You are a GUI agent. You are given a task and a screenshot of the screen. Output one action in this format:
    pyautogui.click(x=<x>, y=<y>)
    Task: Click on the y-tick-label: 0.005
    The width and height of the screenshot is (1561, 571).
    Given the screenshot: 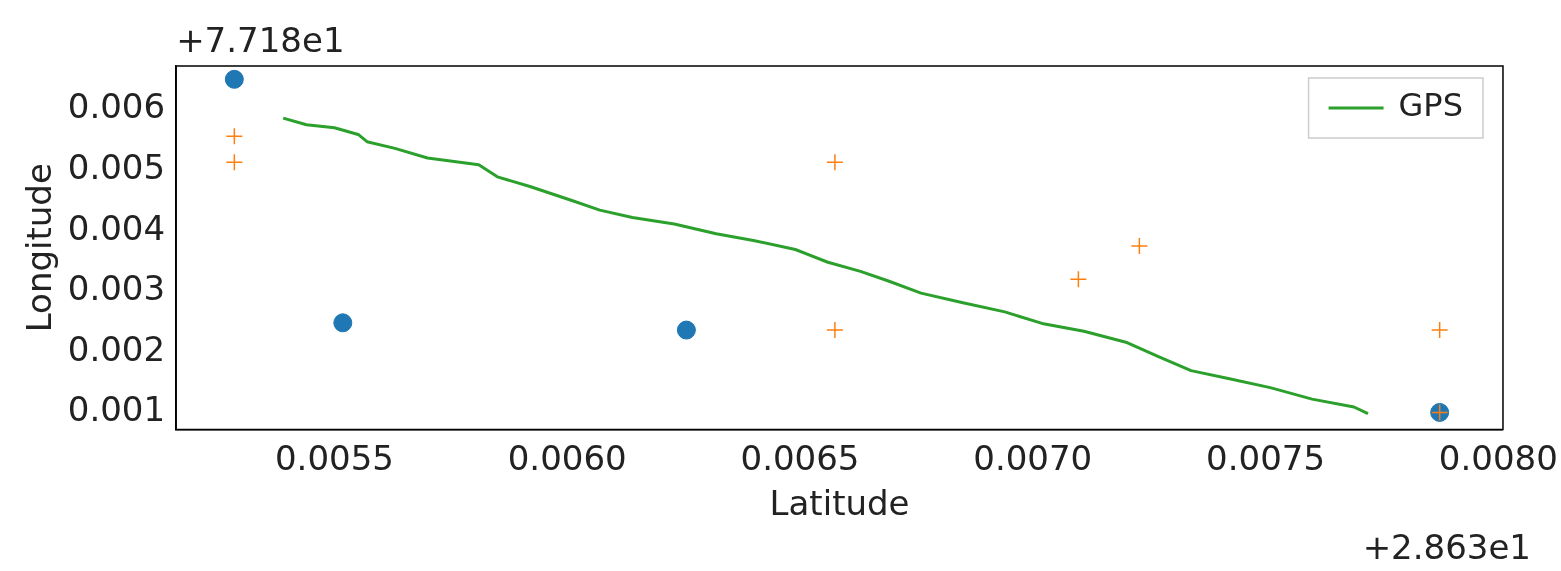 What is the action you would take?
    pyautogui.click(x=116, y=167)
    